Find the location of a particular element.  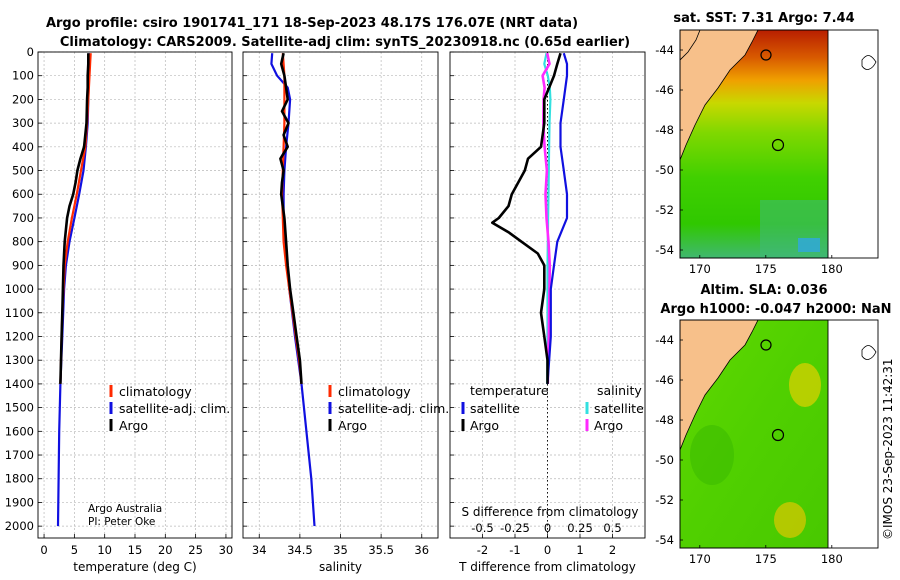

sst-map-axes-frame is located at coordinates (779, 144).